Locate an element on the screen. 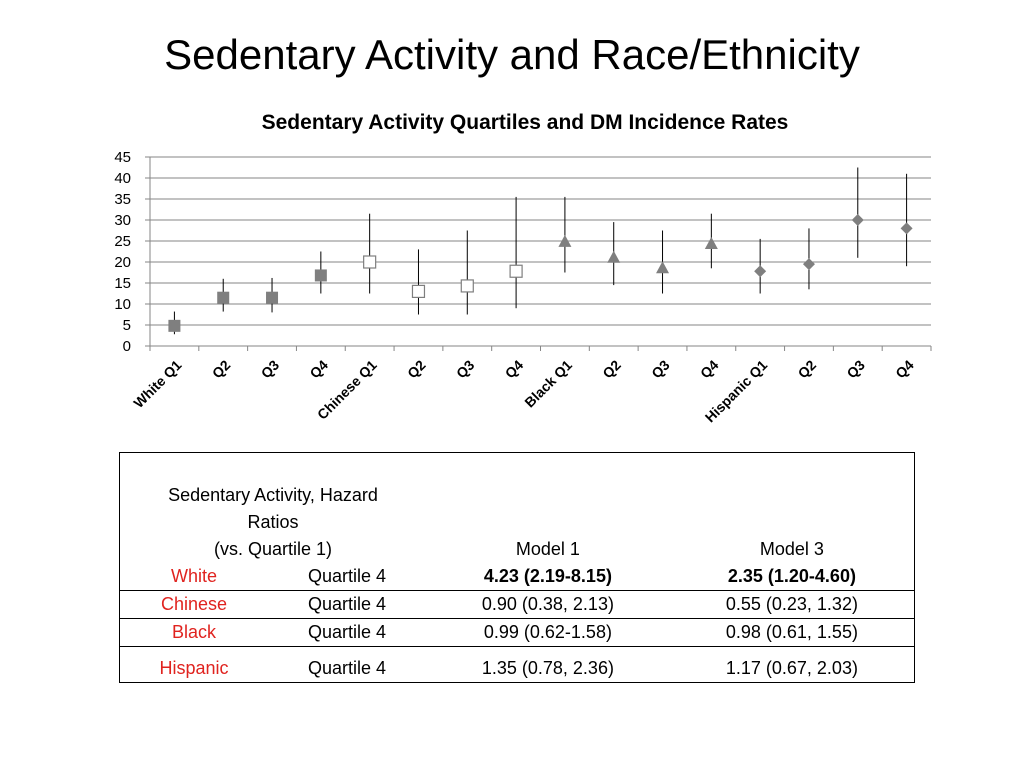  y-tick-label: 40 is located at coordinates (122, 178).